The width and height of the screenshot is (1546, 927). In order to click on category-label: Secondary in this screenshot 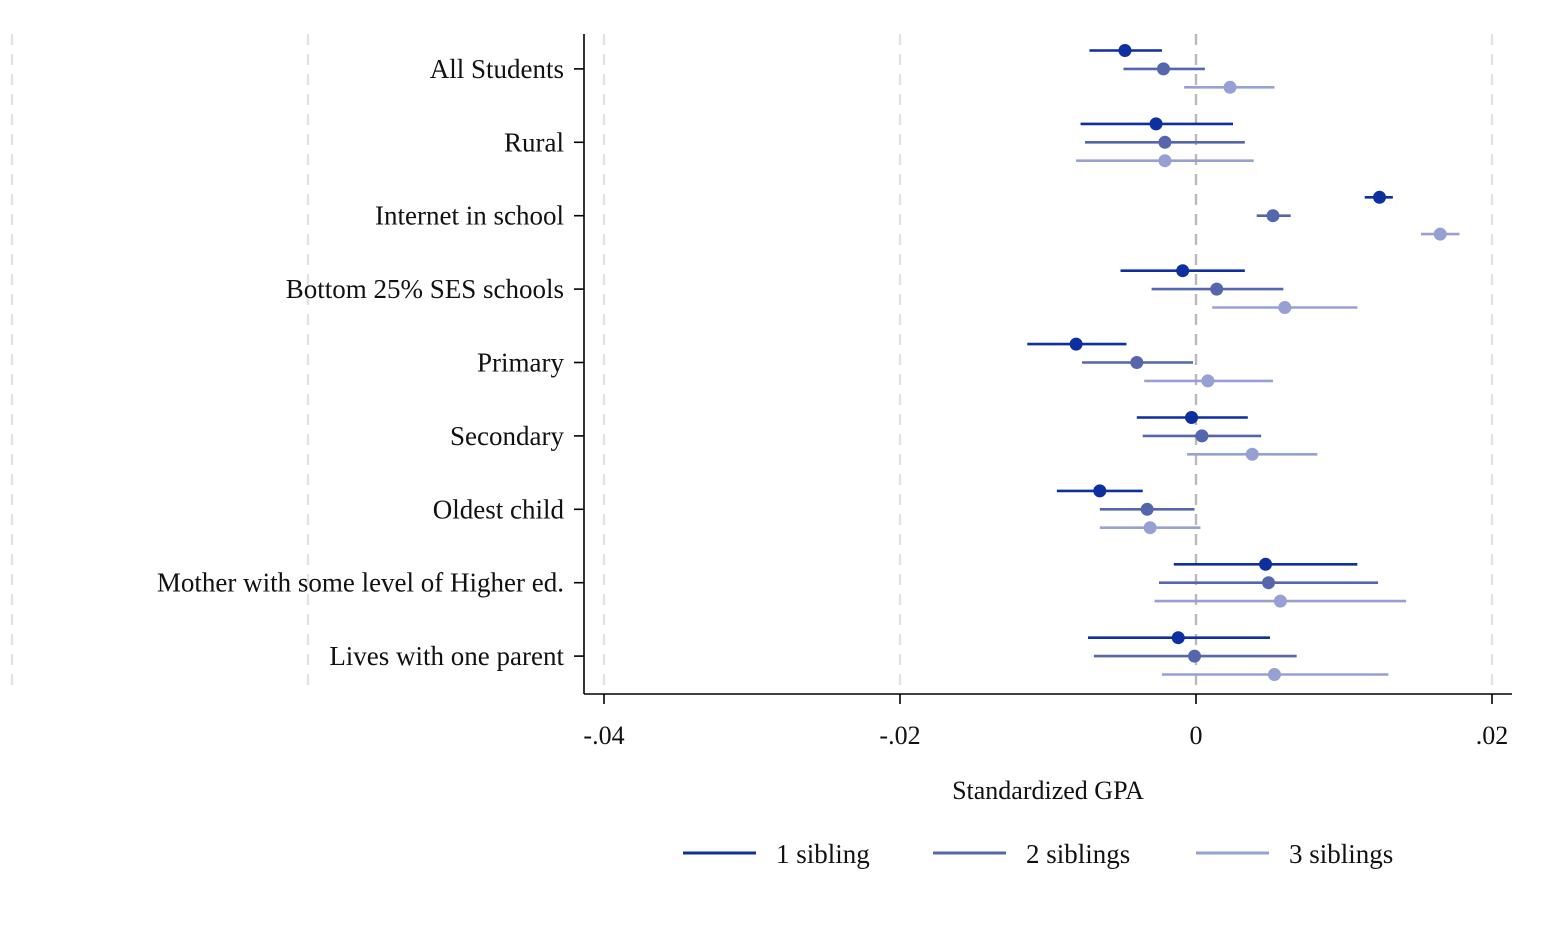, I will do `click(507, 436)`.